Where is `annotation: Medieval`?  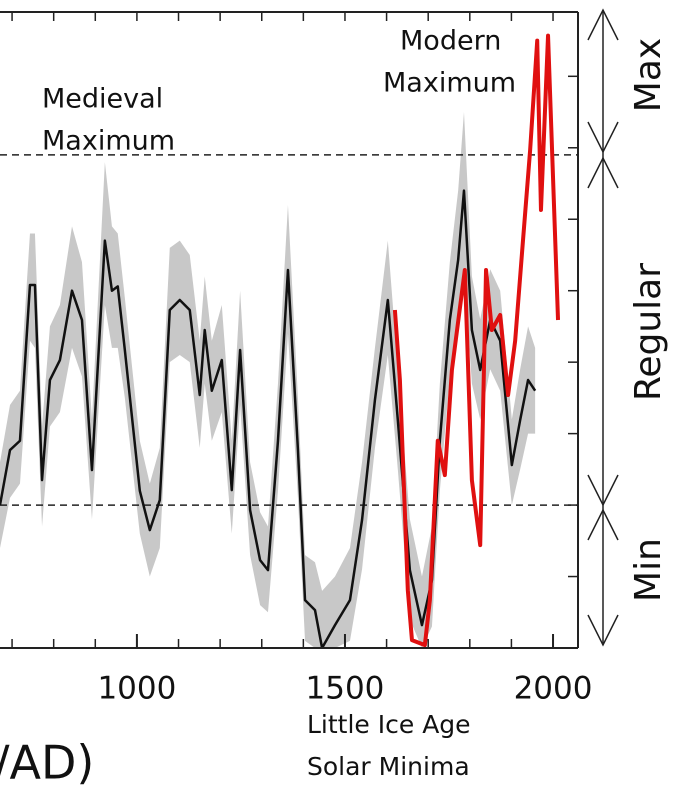 annotation: Medieval is located at coordinates (102, 99).